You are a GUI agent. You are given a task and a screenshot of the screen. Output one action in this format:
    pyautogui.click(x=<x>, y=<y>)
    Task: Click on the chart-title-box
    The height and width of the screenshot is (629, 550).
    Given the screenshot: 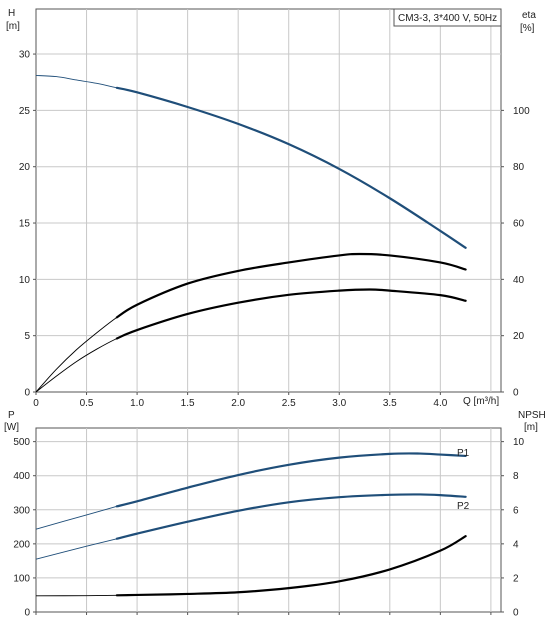 What is the action you would take?
    pyautogui.click(x=447, y=17)
    